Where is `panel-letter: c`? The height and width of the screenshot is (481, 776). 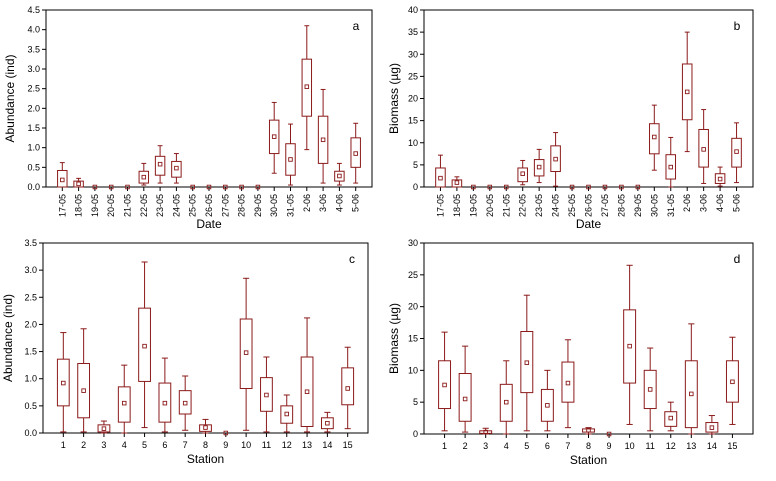 panel-letter: c is located at coordinates (352, 259).